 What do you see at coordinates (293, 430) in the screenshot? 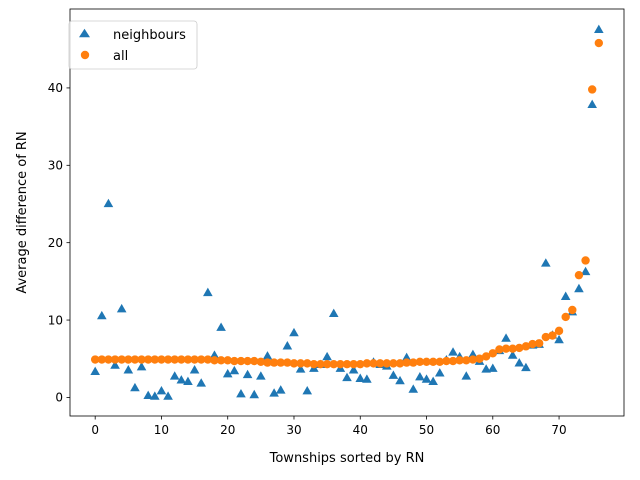
I see `x-tick-label: 30` at bounding box center [293, 430].